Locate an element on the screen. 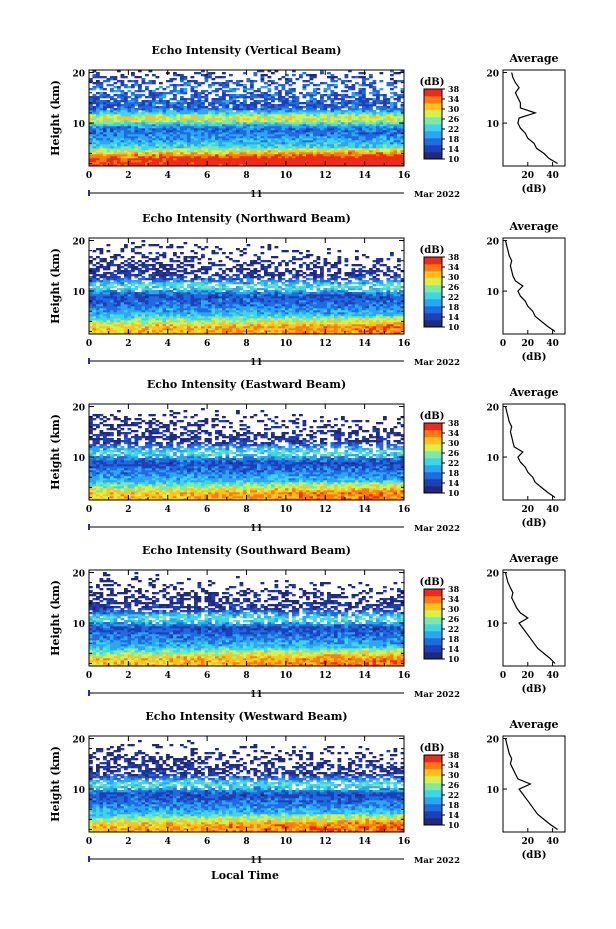  colorbar-band is located at coordinates (433, 156).